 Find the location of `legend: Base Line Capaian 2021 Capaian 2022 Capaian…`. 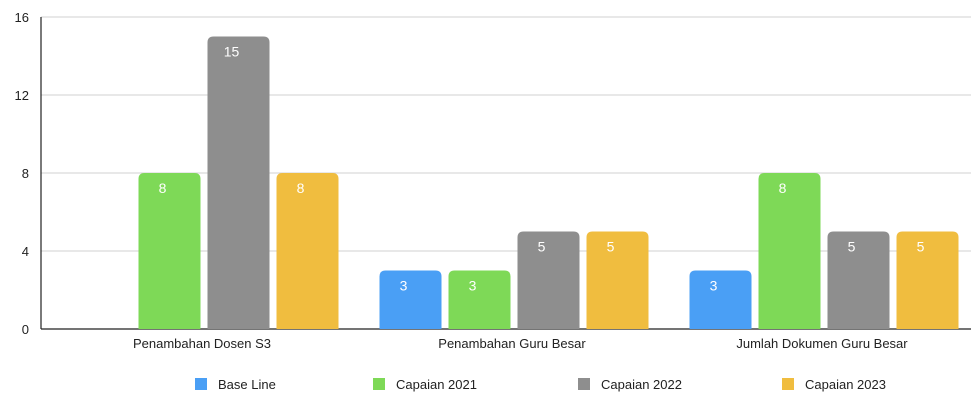

legend: Base Line Capaian 2021 Capaian 2022 Capaian… is located at coordinates (540, 384).